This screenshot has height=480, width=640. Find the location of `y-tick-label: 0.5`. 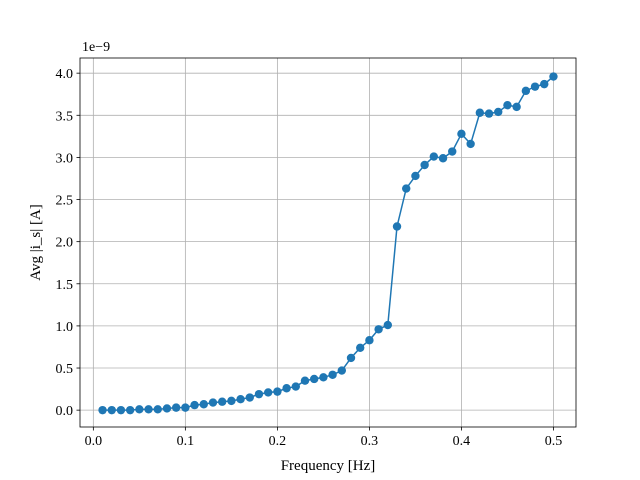

y-tick-label: 0.5 is located at coordinates (65, 369).